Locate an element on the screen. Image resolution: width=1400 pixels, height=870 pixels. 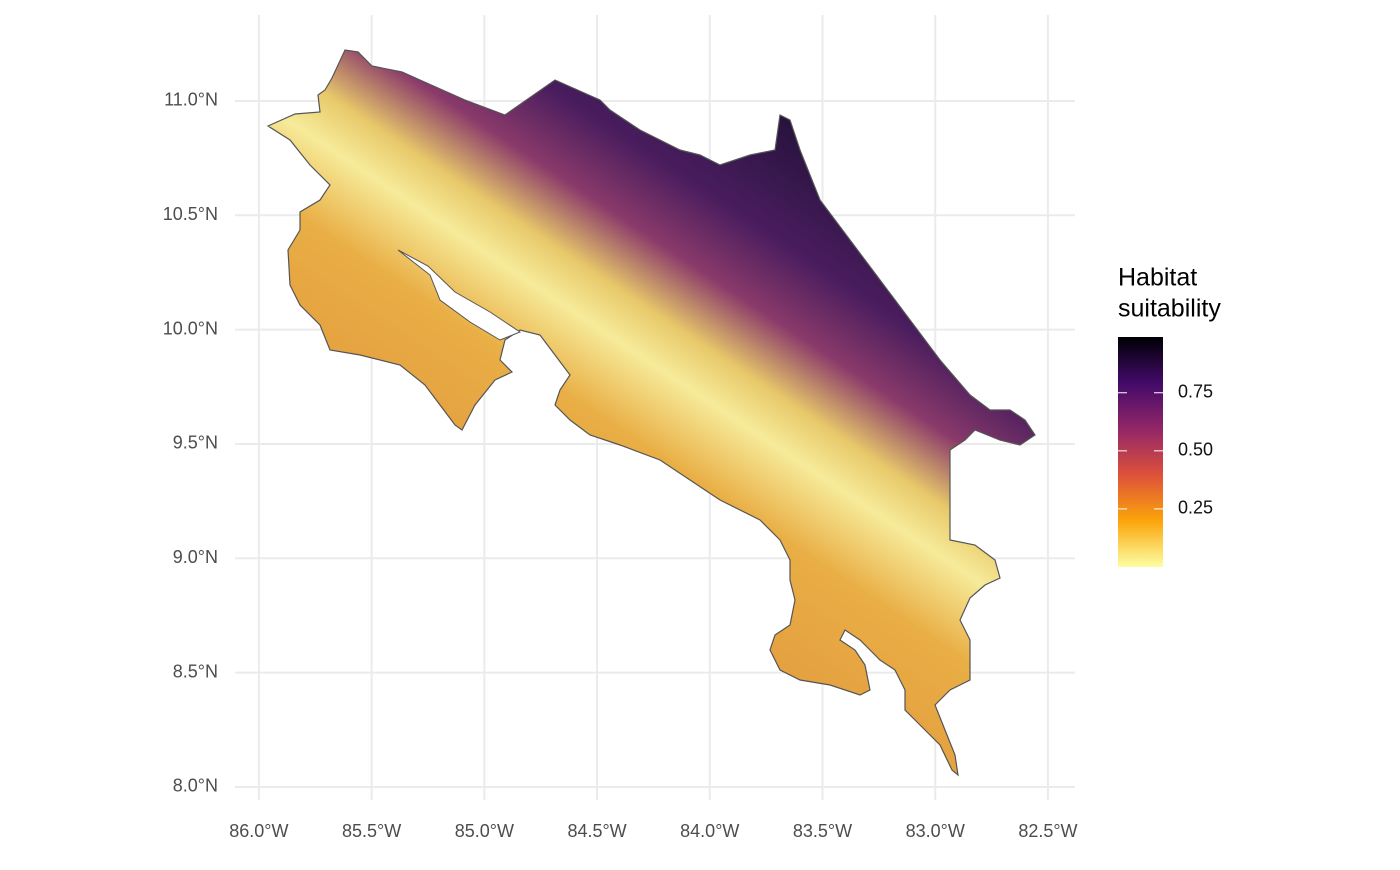
x-tick-label: 84.0°W is located at coordinates (709, 831).